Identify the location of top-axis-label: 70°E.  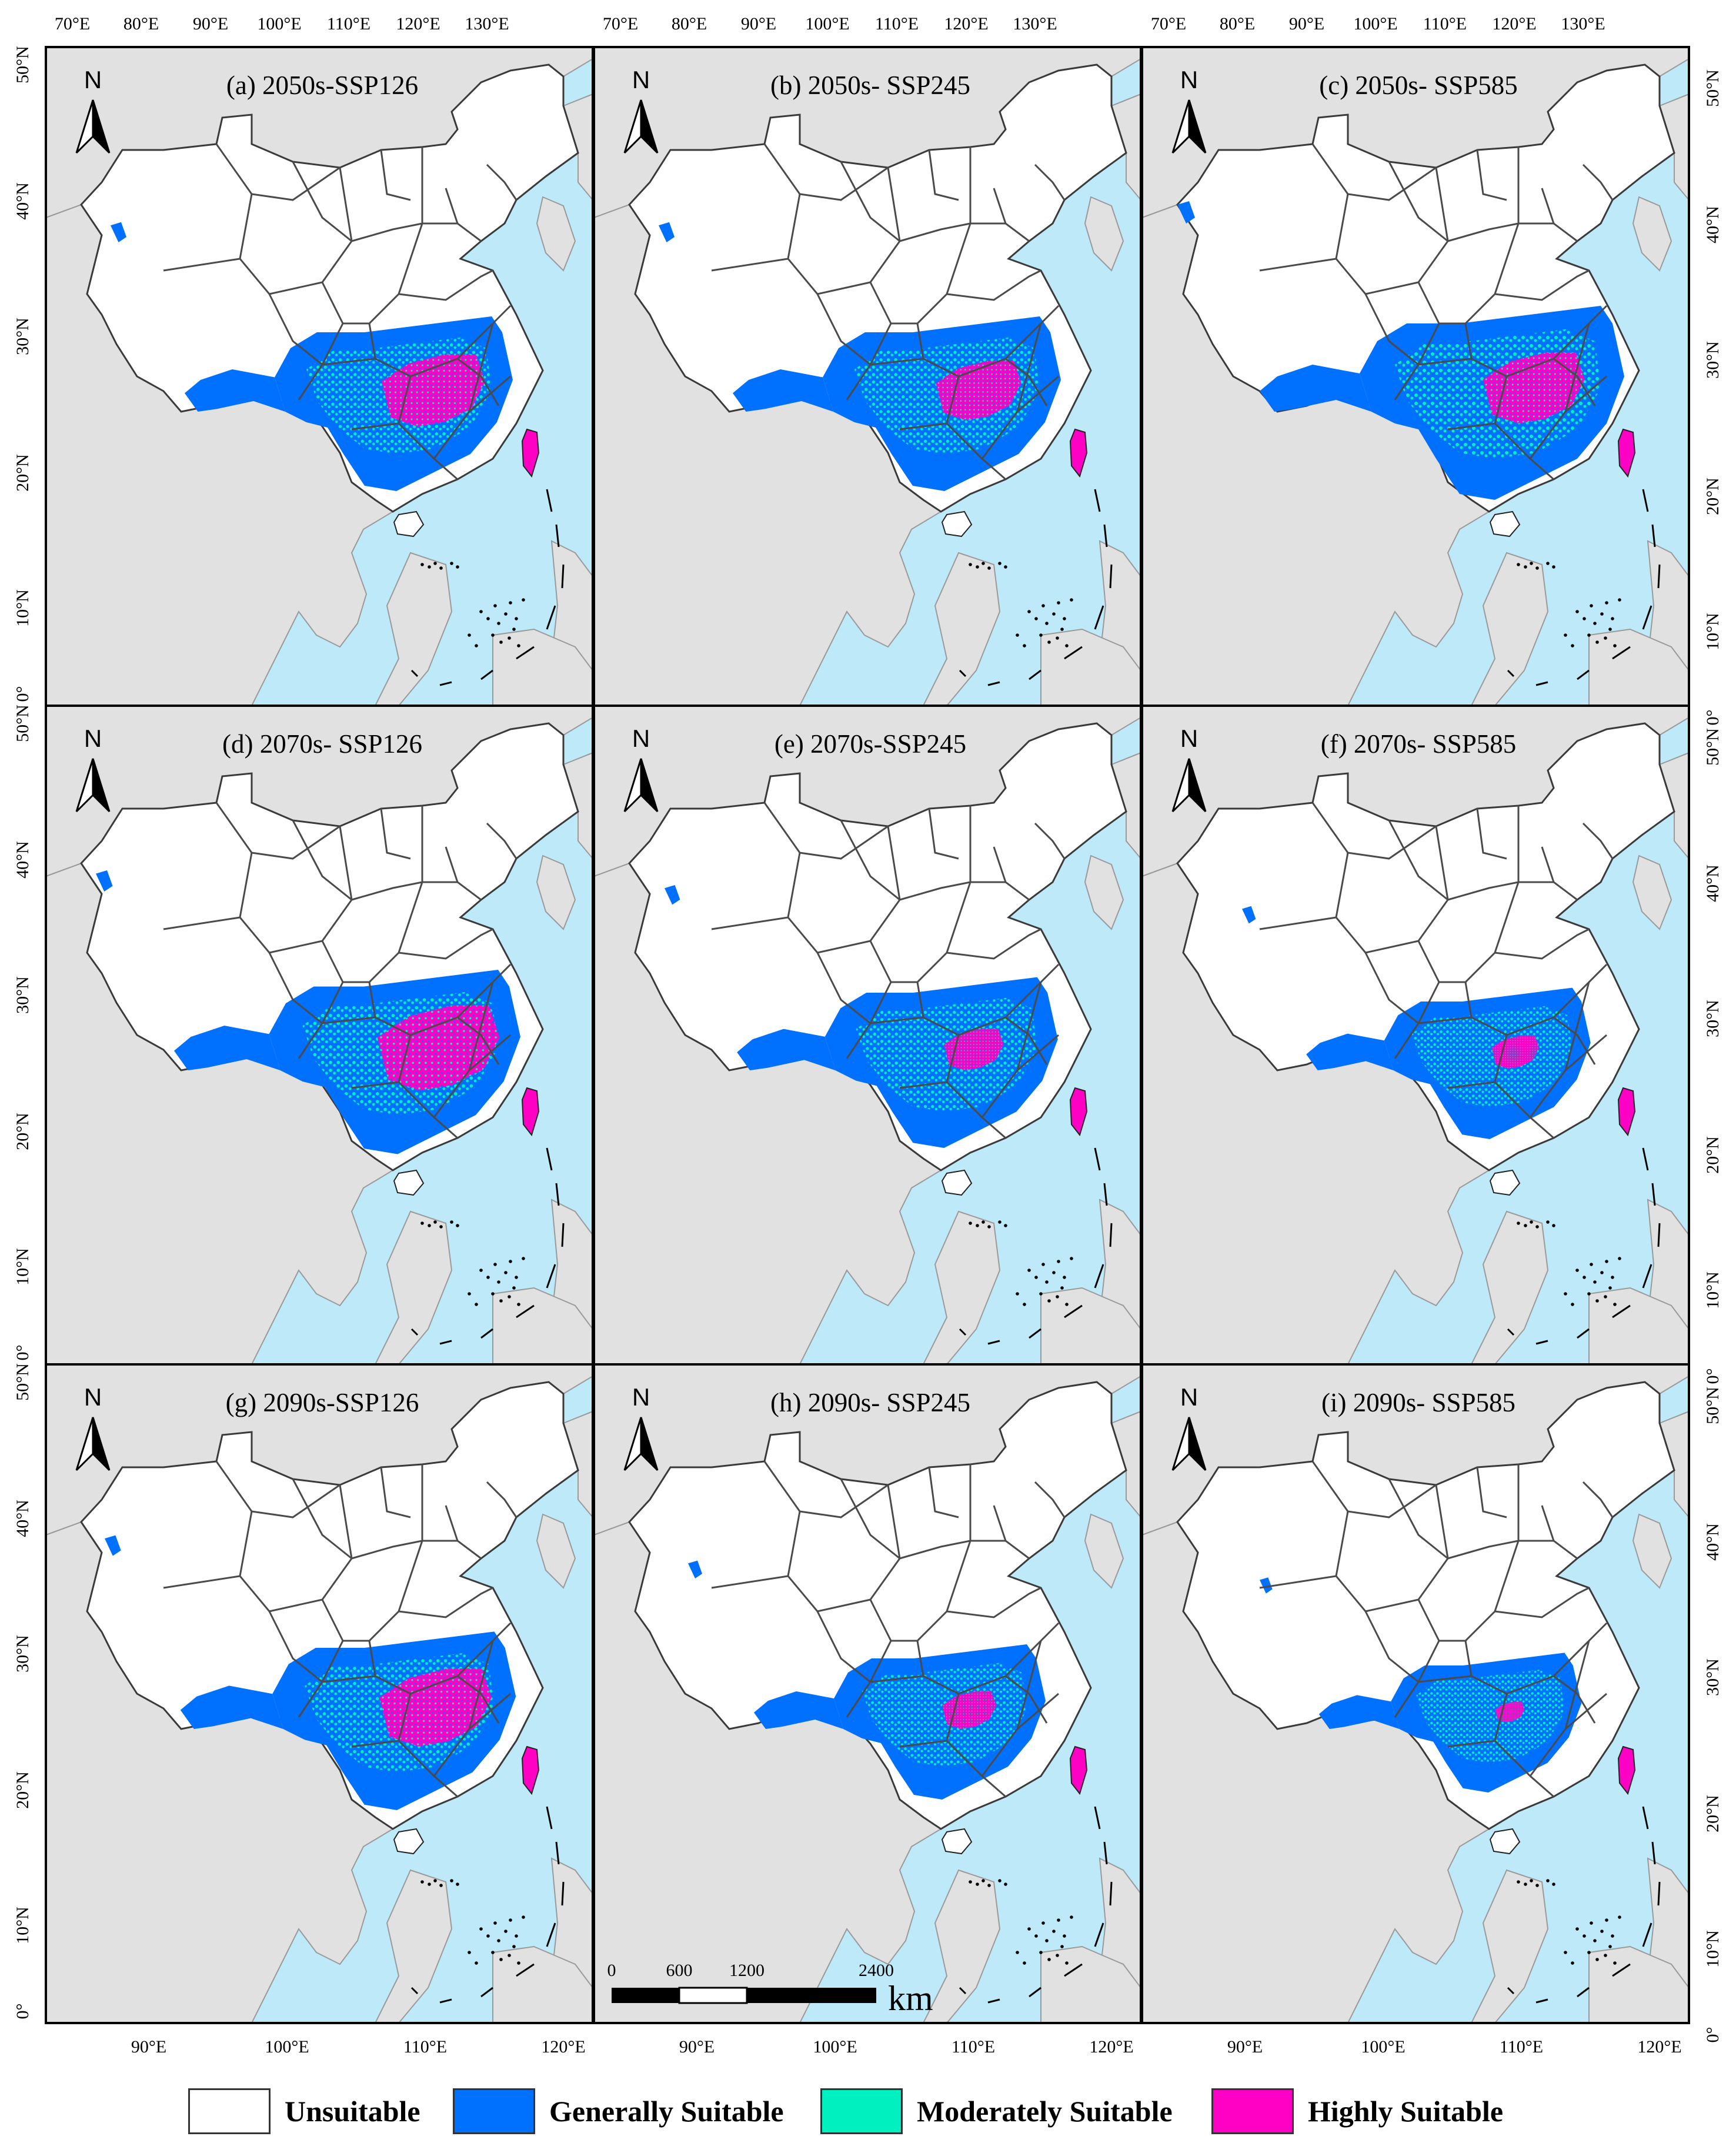
(1168, 24).